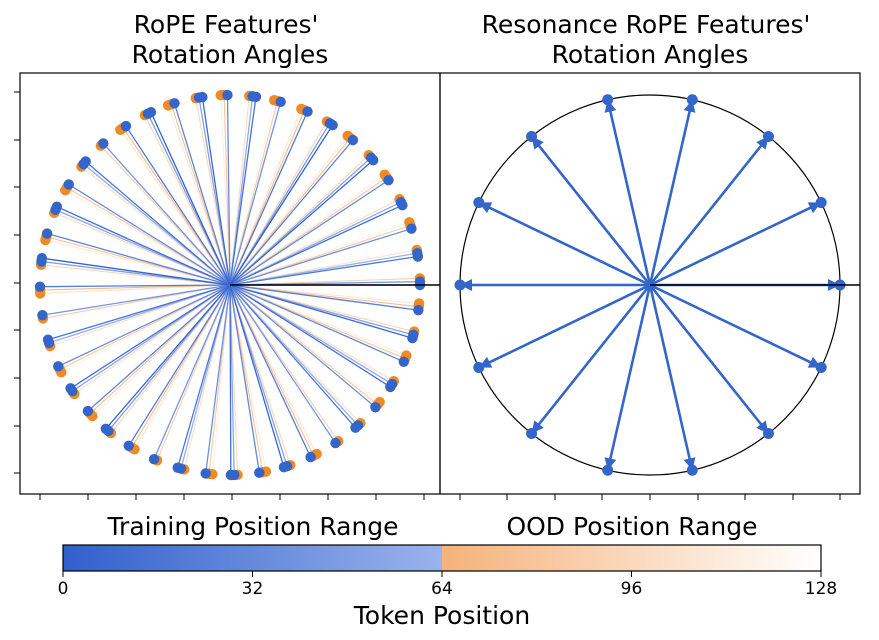  I want to click on colorbar-tick-label-3: 96, so click(632, 589).